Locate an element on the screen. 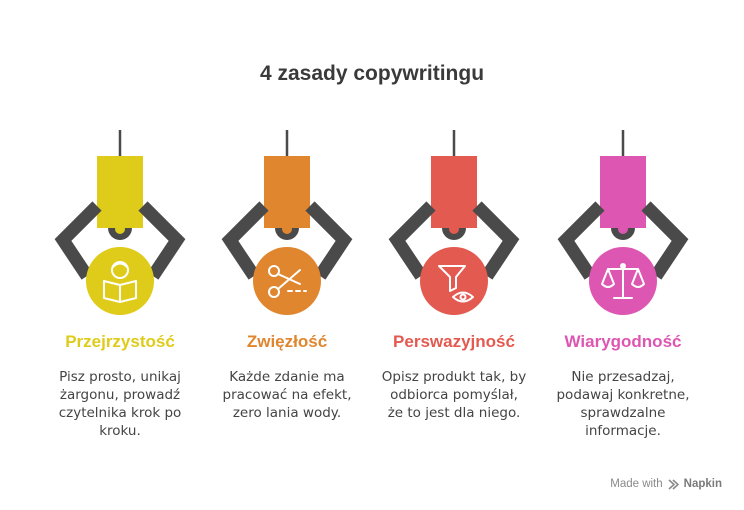  footer-prefix: Made with is located at coordinates (636, 484).